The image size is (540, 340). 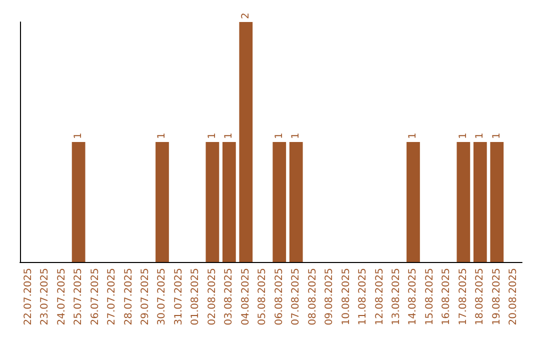 What do you see at coordinates (145, 297) in the screenshot?
I see `x-tick-label: 29.07.2025` at bounding box center [145, 297].